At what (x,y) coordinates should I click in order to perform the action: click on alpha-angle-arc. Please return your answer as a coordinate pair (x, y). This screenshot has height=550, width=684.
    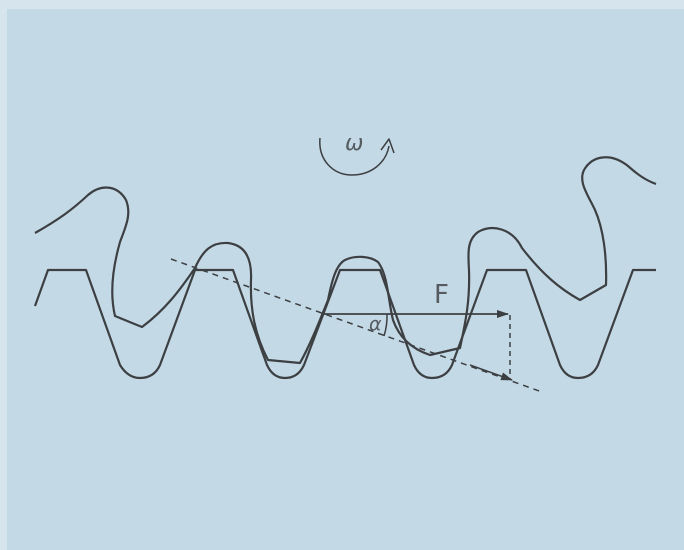
    Looking at the image, I should click on (385, 325).